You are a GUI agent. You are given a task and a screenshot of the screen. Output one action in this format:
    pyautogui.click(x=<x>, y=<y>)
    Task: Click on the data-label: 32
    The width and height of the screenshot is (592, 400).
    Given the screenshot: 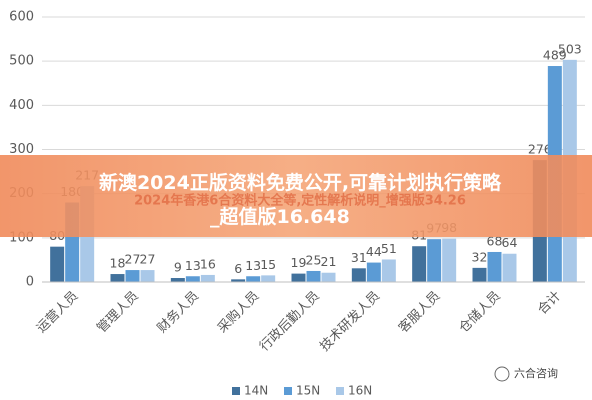 What is the action you would take?
    pyautogui.click(x=480, y=256)
    